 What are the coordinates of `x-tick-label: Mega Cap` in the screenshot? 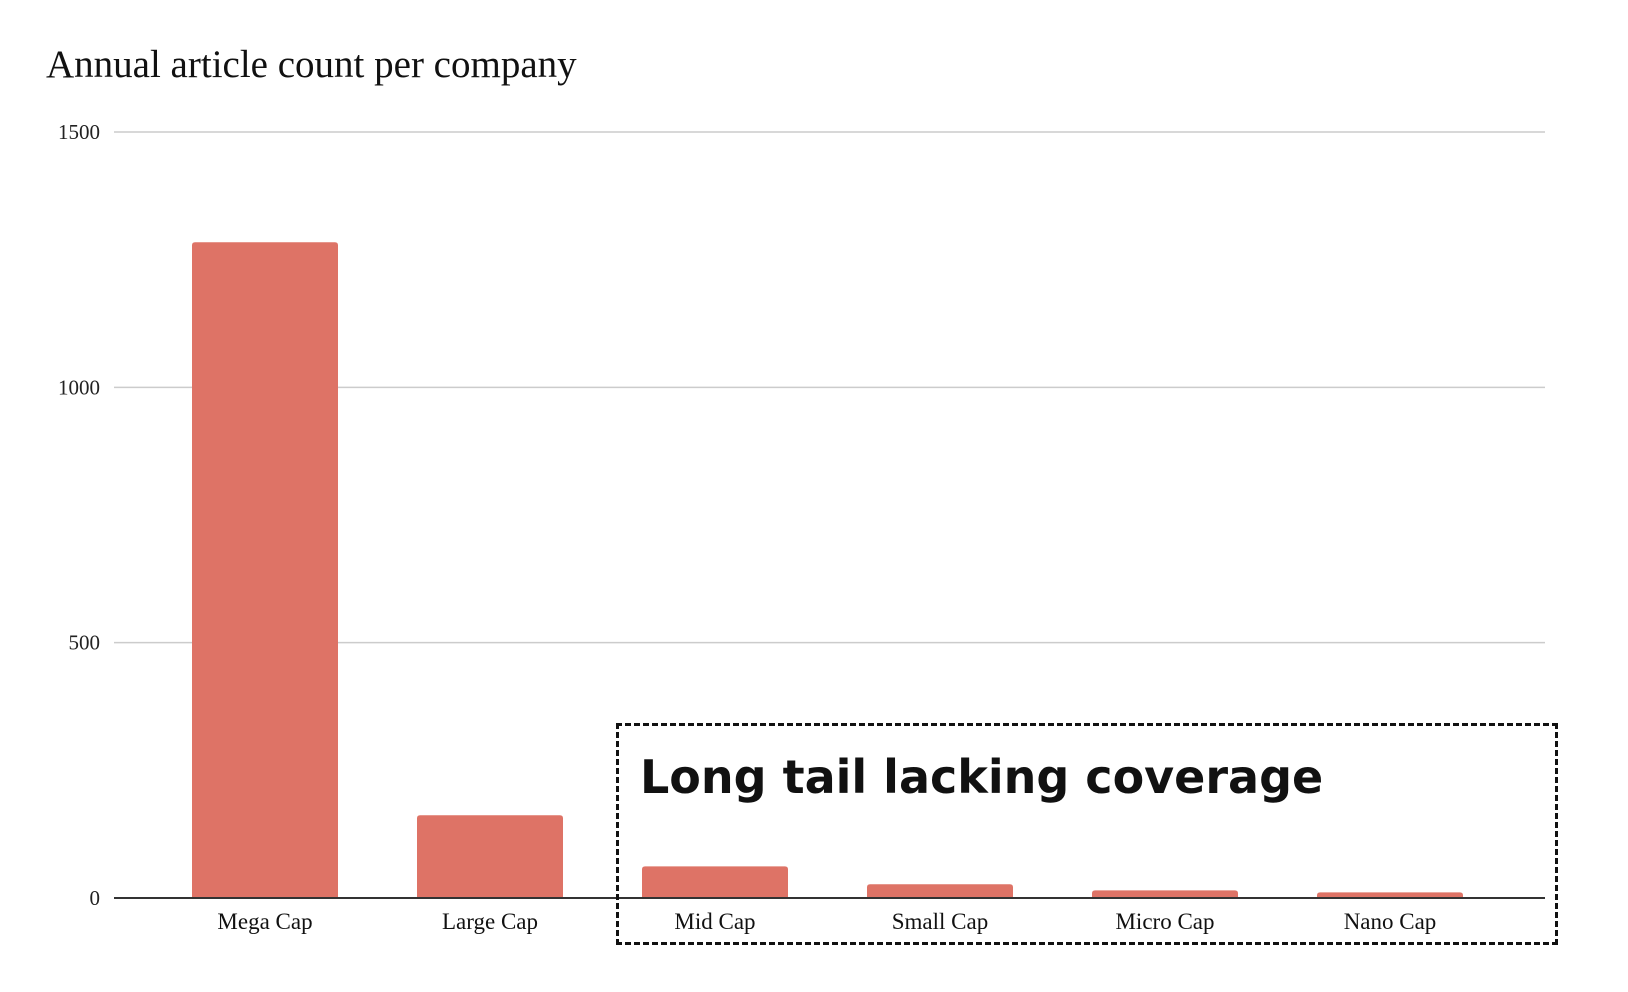 It's located at (264, 921).